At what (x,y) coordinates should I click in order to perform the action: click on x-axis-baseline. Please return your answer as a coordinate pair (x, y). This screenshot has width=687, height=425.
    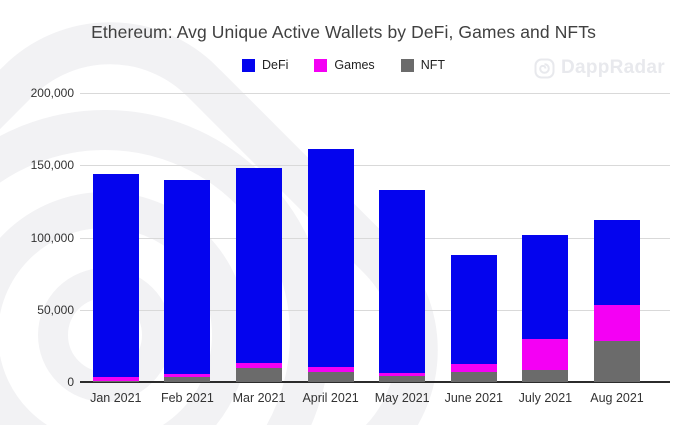
    Looking at the image, I should click on (375, 382).